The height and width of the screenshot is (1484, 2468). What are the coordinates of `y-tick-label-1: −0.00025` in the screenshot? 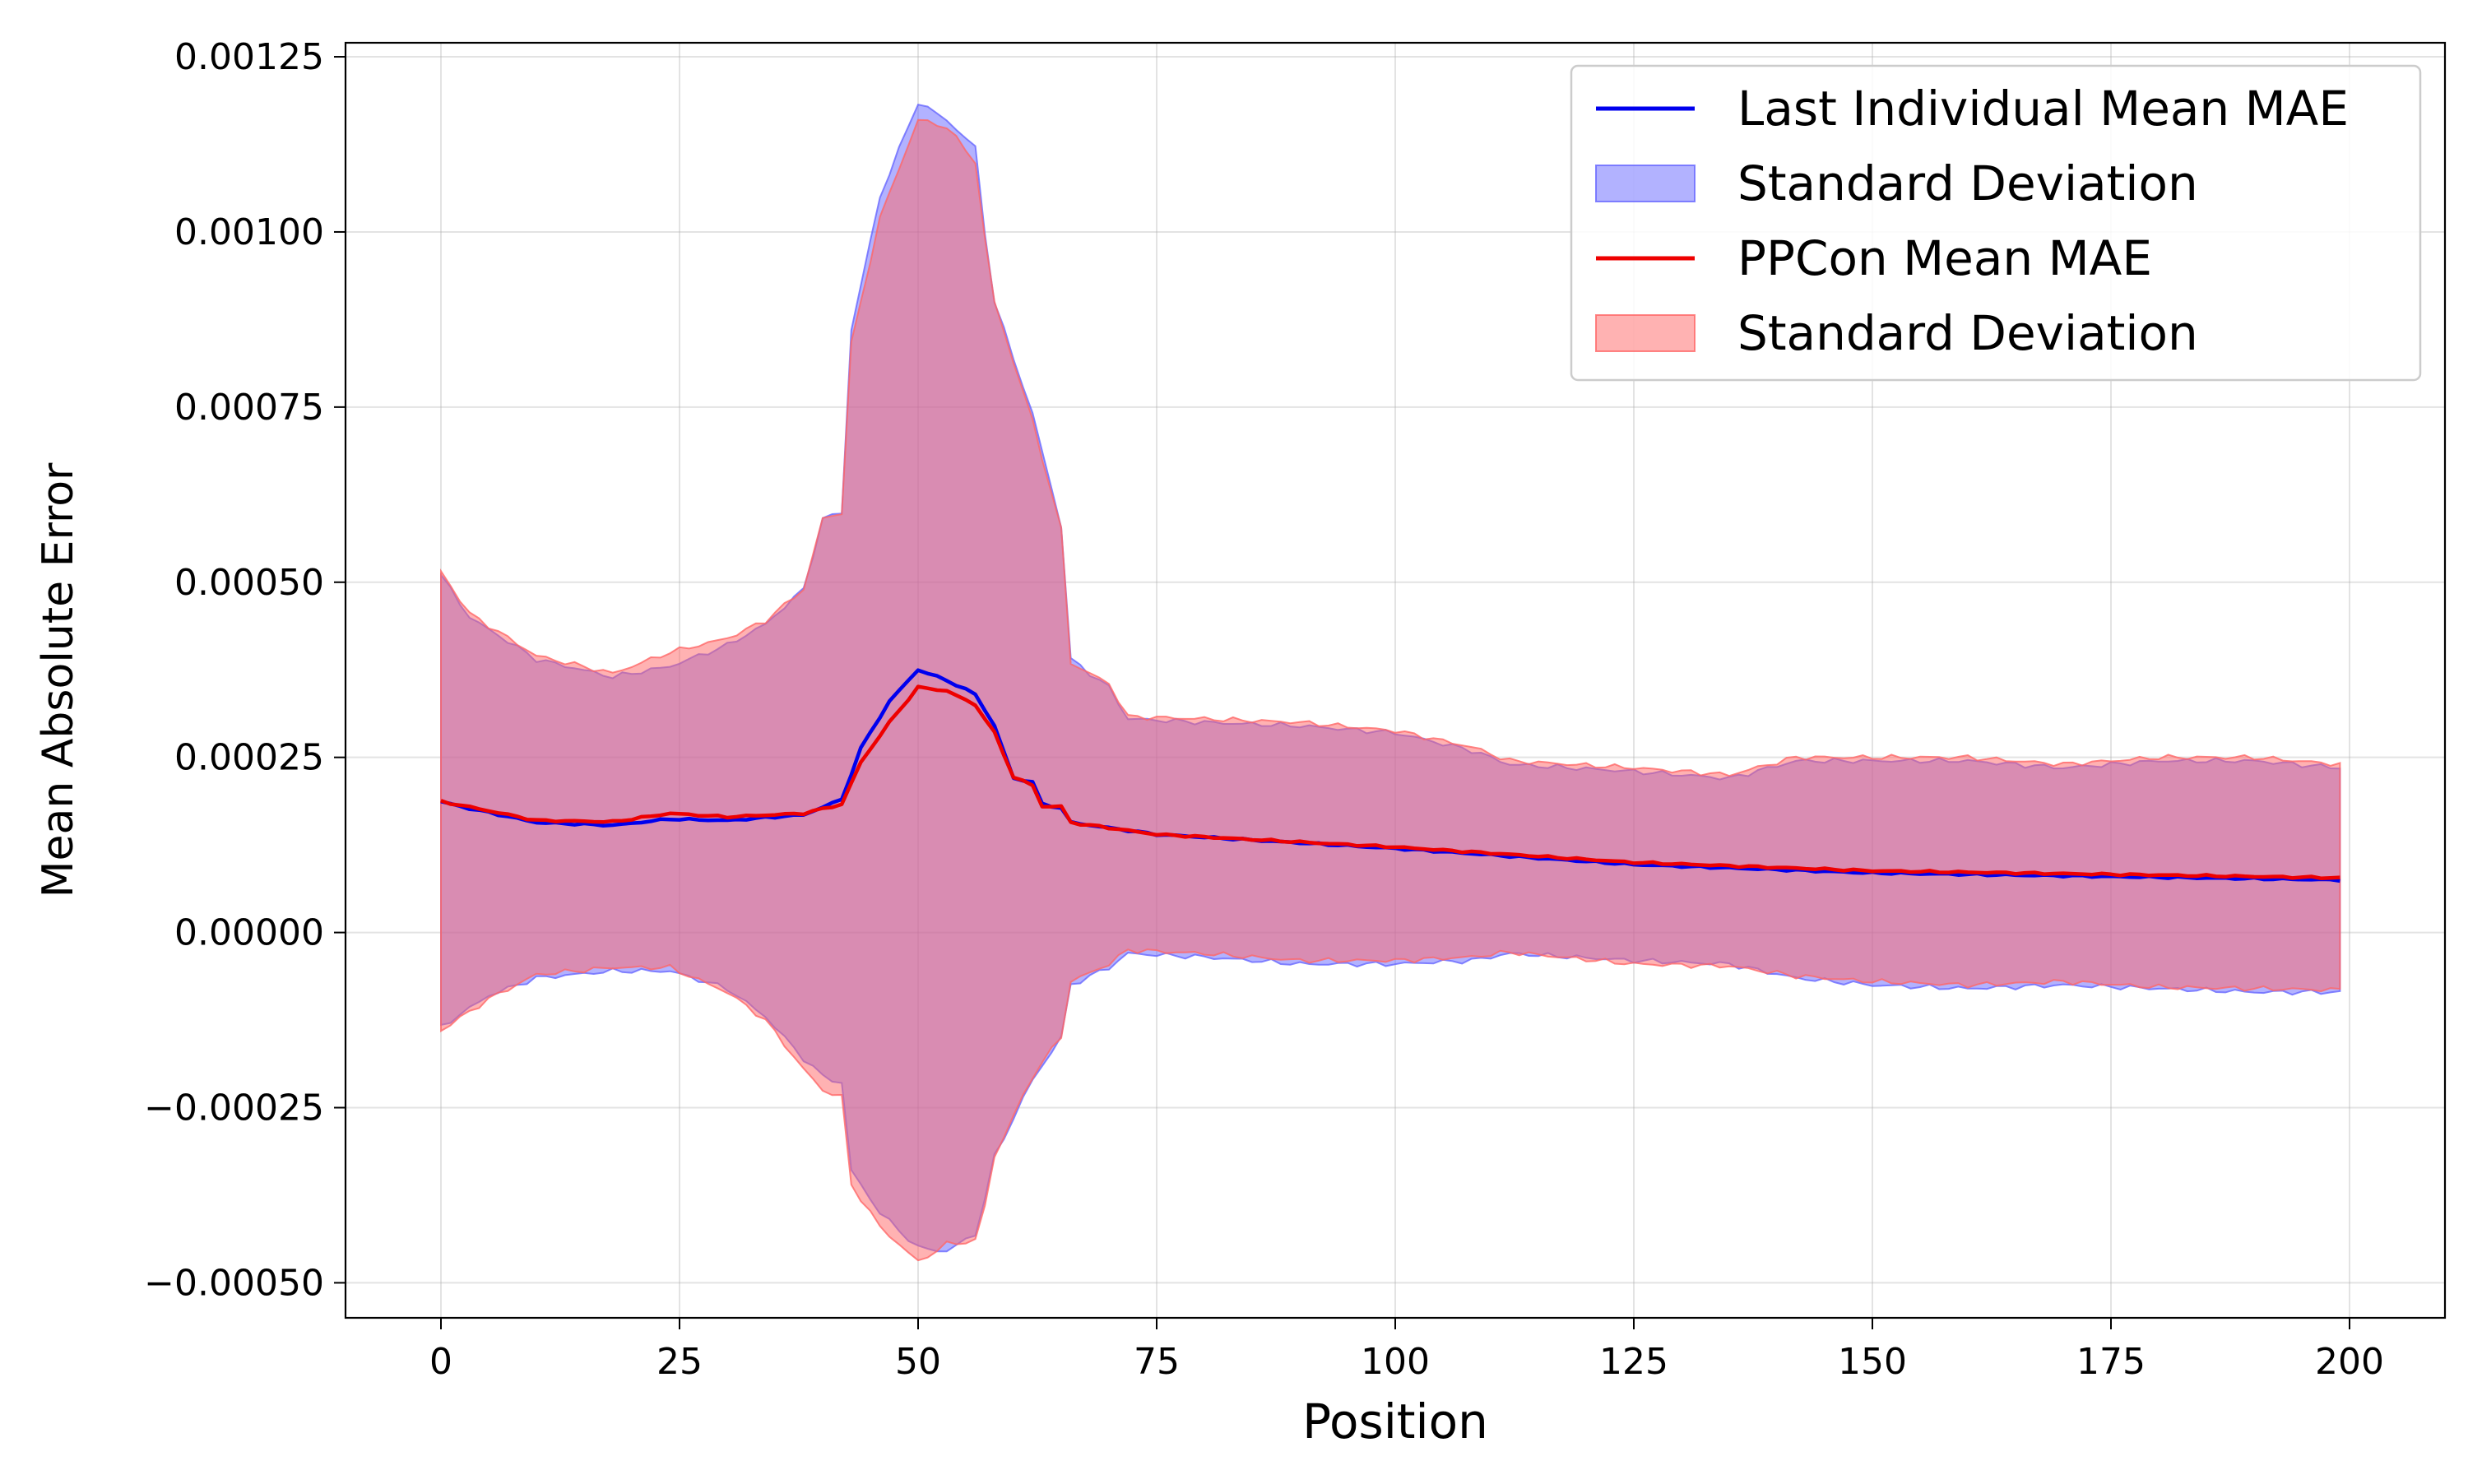 It's located at (234, 1108).